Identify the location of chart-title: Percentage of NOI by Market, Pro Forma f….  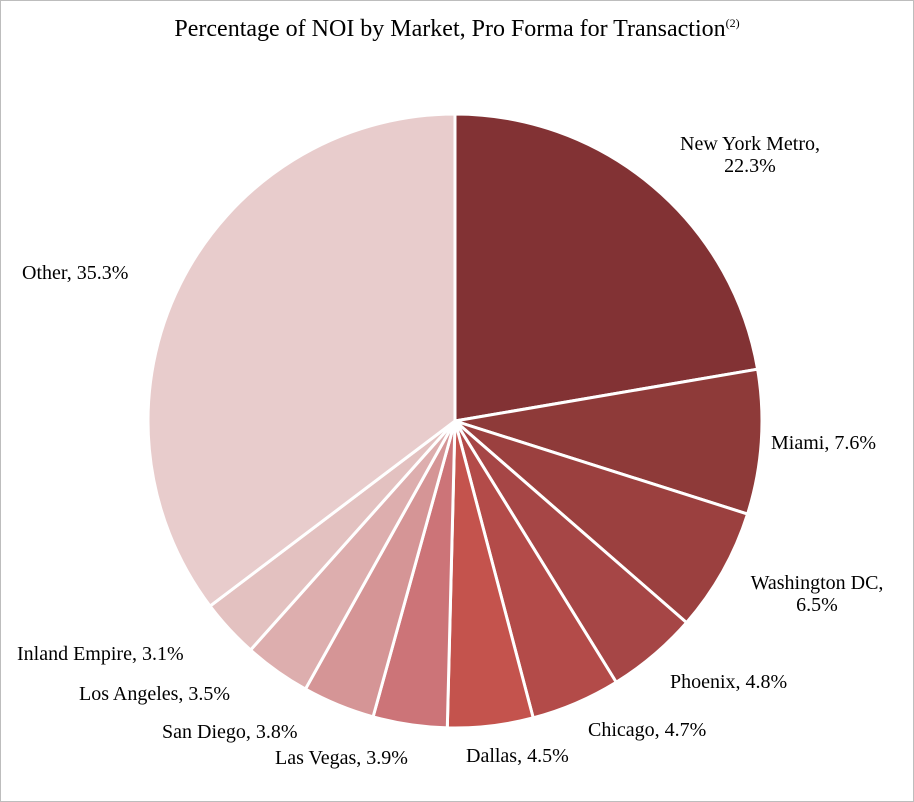
(457, 29).